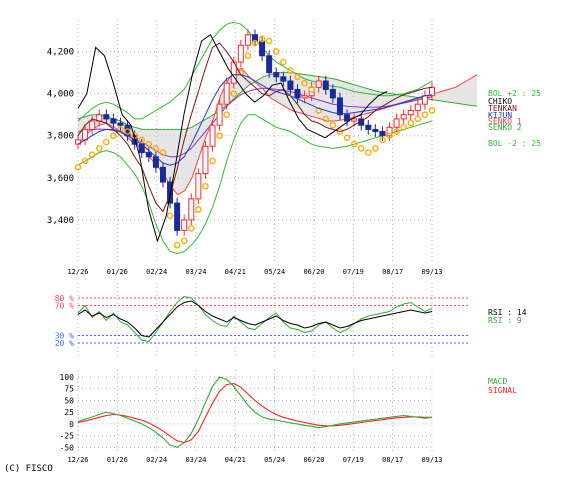  Describe the element at coordinates (28, 469) in the screenshot. I see `copyright-text: (C) FISCO` at that location.